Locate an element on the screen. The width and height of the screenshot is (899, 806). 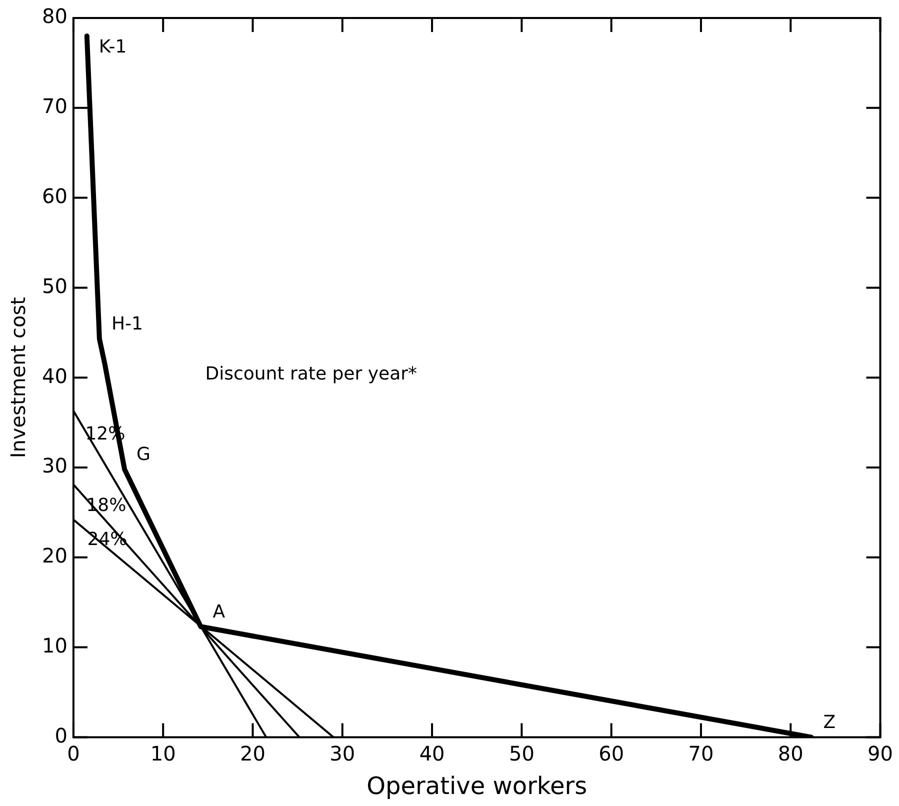
y-tick-label: 60 is located at coordinates (55, 196).